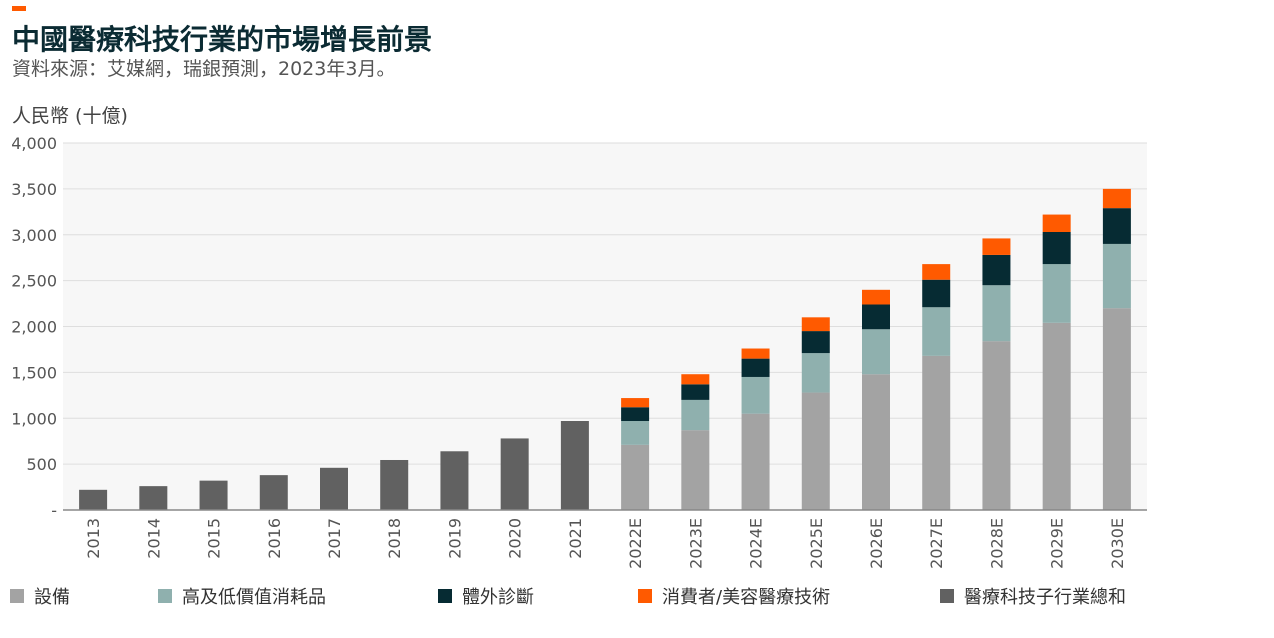  I want to click on accent-bar, so click(19, 8).